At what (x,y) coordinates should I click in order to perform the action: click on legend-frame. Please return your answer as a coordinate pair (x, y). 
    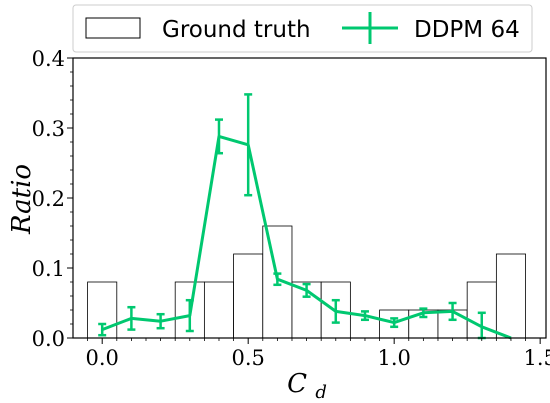
    Looking at the image, I should click on (302, 28).